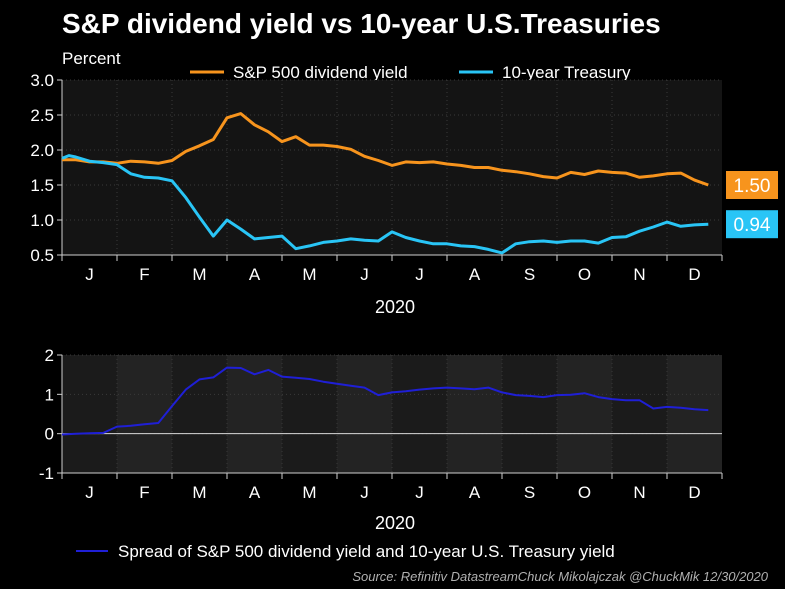  Describe the element at coordinates (395, 307) in the screenshot. I see `top-x-axis-year-label: 2020` at that location.